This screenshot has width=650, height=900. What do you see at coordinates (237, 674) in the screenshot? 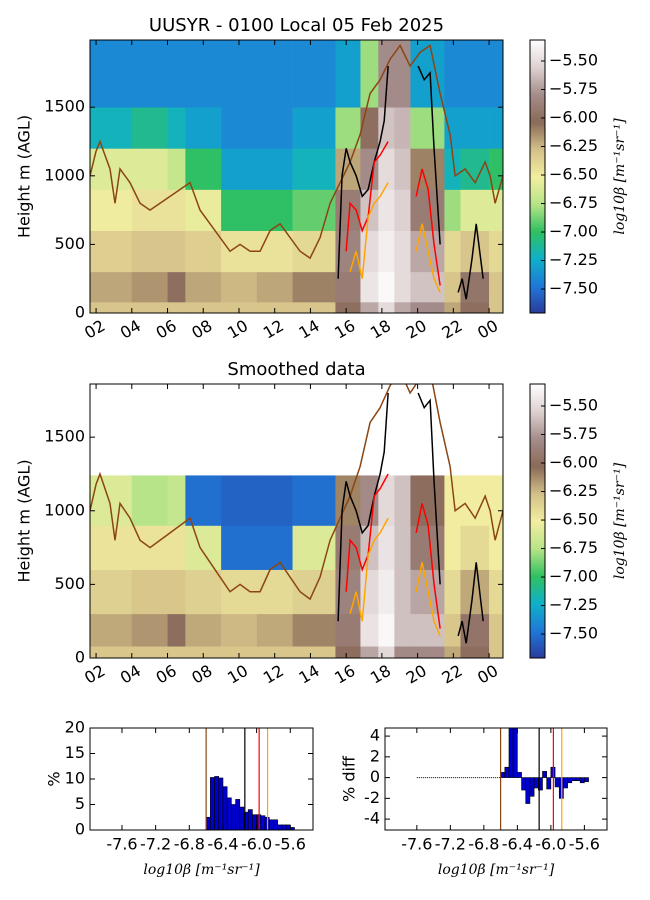
I see `x-tick-label: 10` at bounding box center [237, 674].